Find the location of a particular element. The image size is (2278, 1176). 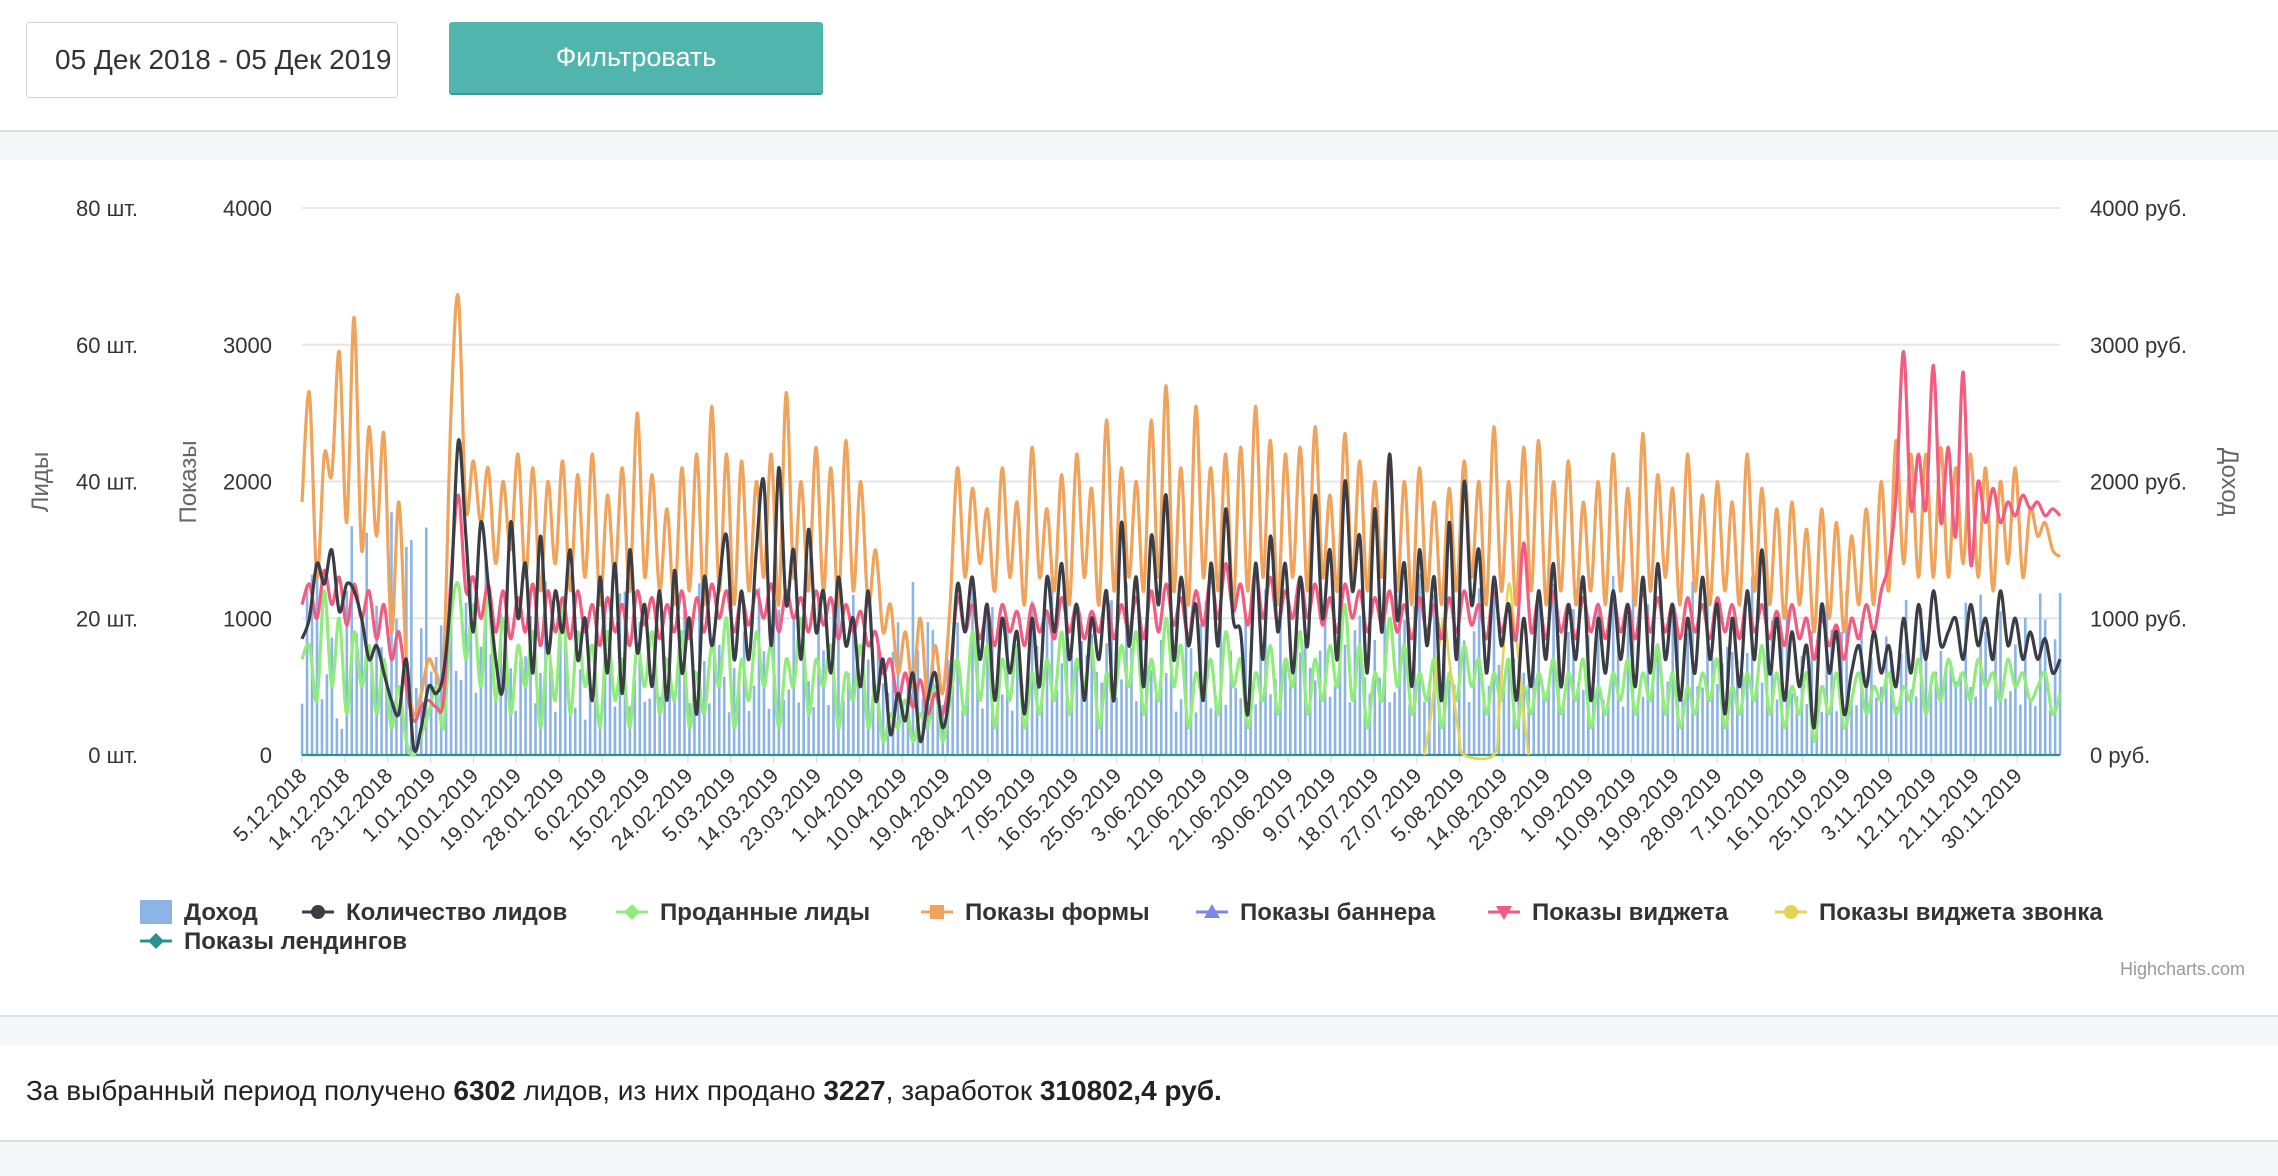

date-range-input is located at coordinates (212, 60).